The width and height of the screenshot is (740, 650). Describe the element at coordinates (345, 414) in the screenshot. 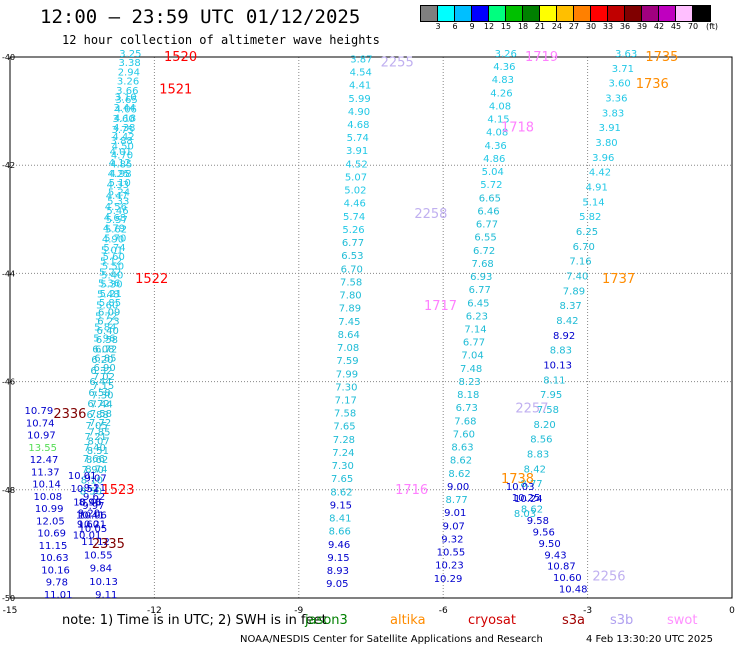

I see `wave-height-point: 7.58` at that location.